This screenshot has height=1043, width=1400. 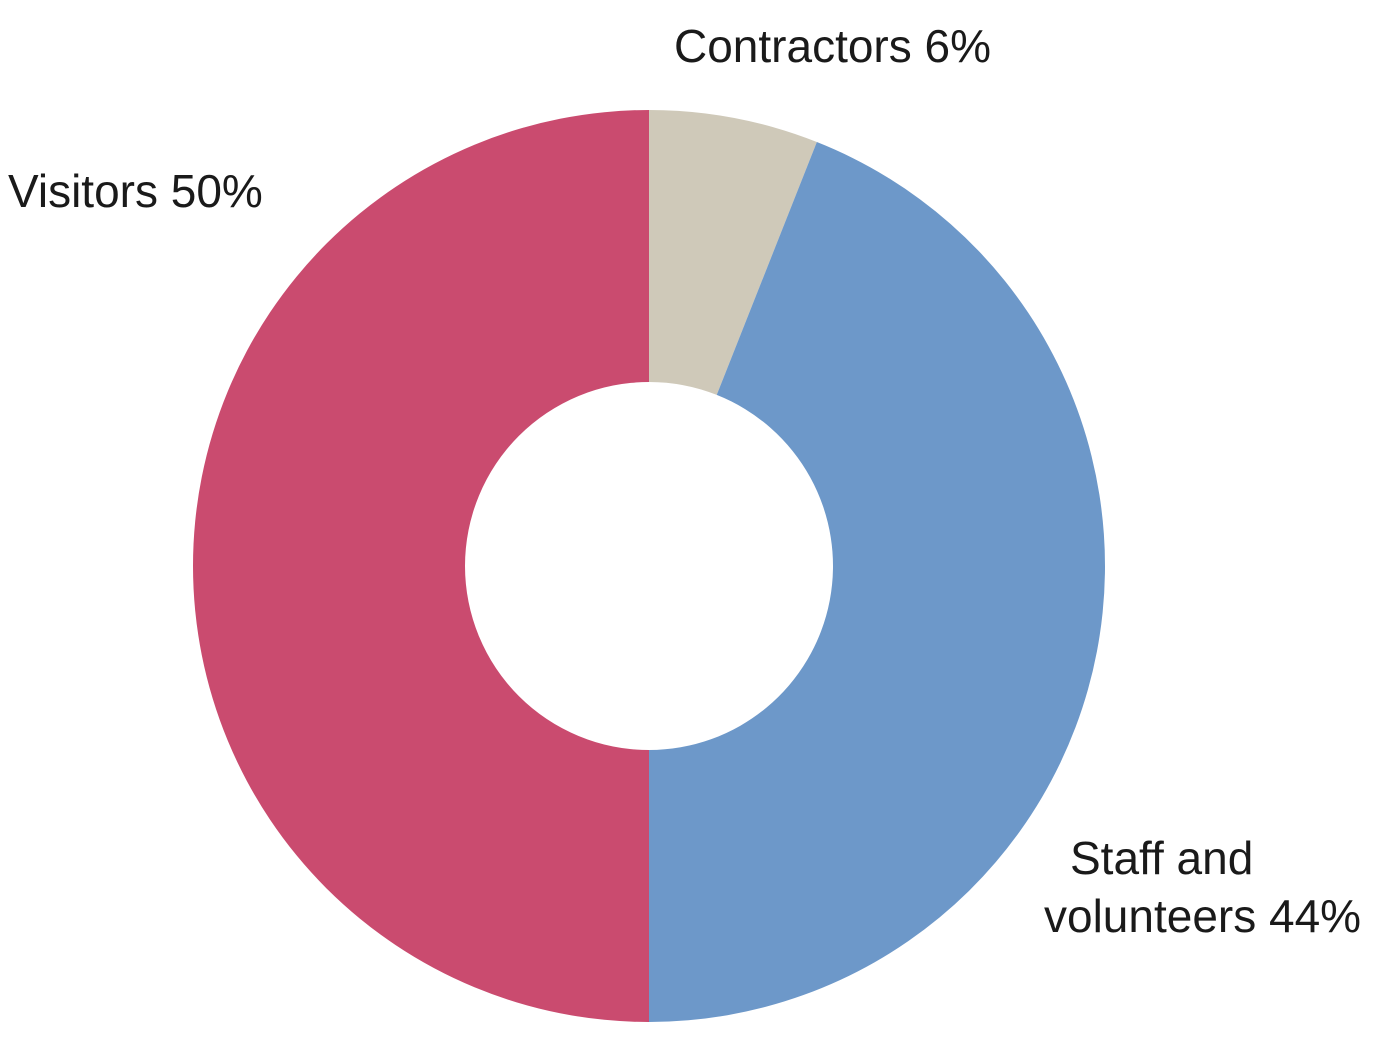 I want to click on slice-label-line: Staff and, so click(x=1161, y=858).